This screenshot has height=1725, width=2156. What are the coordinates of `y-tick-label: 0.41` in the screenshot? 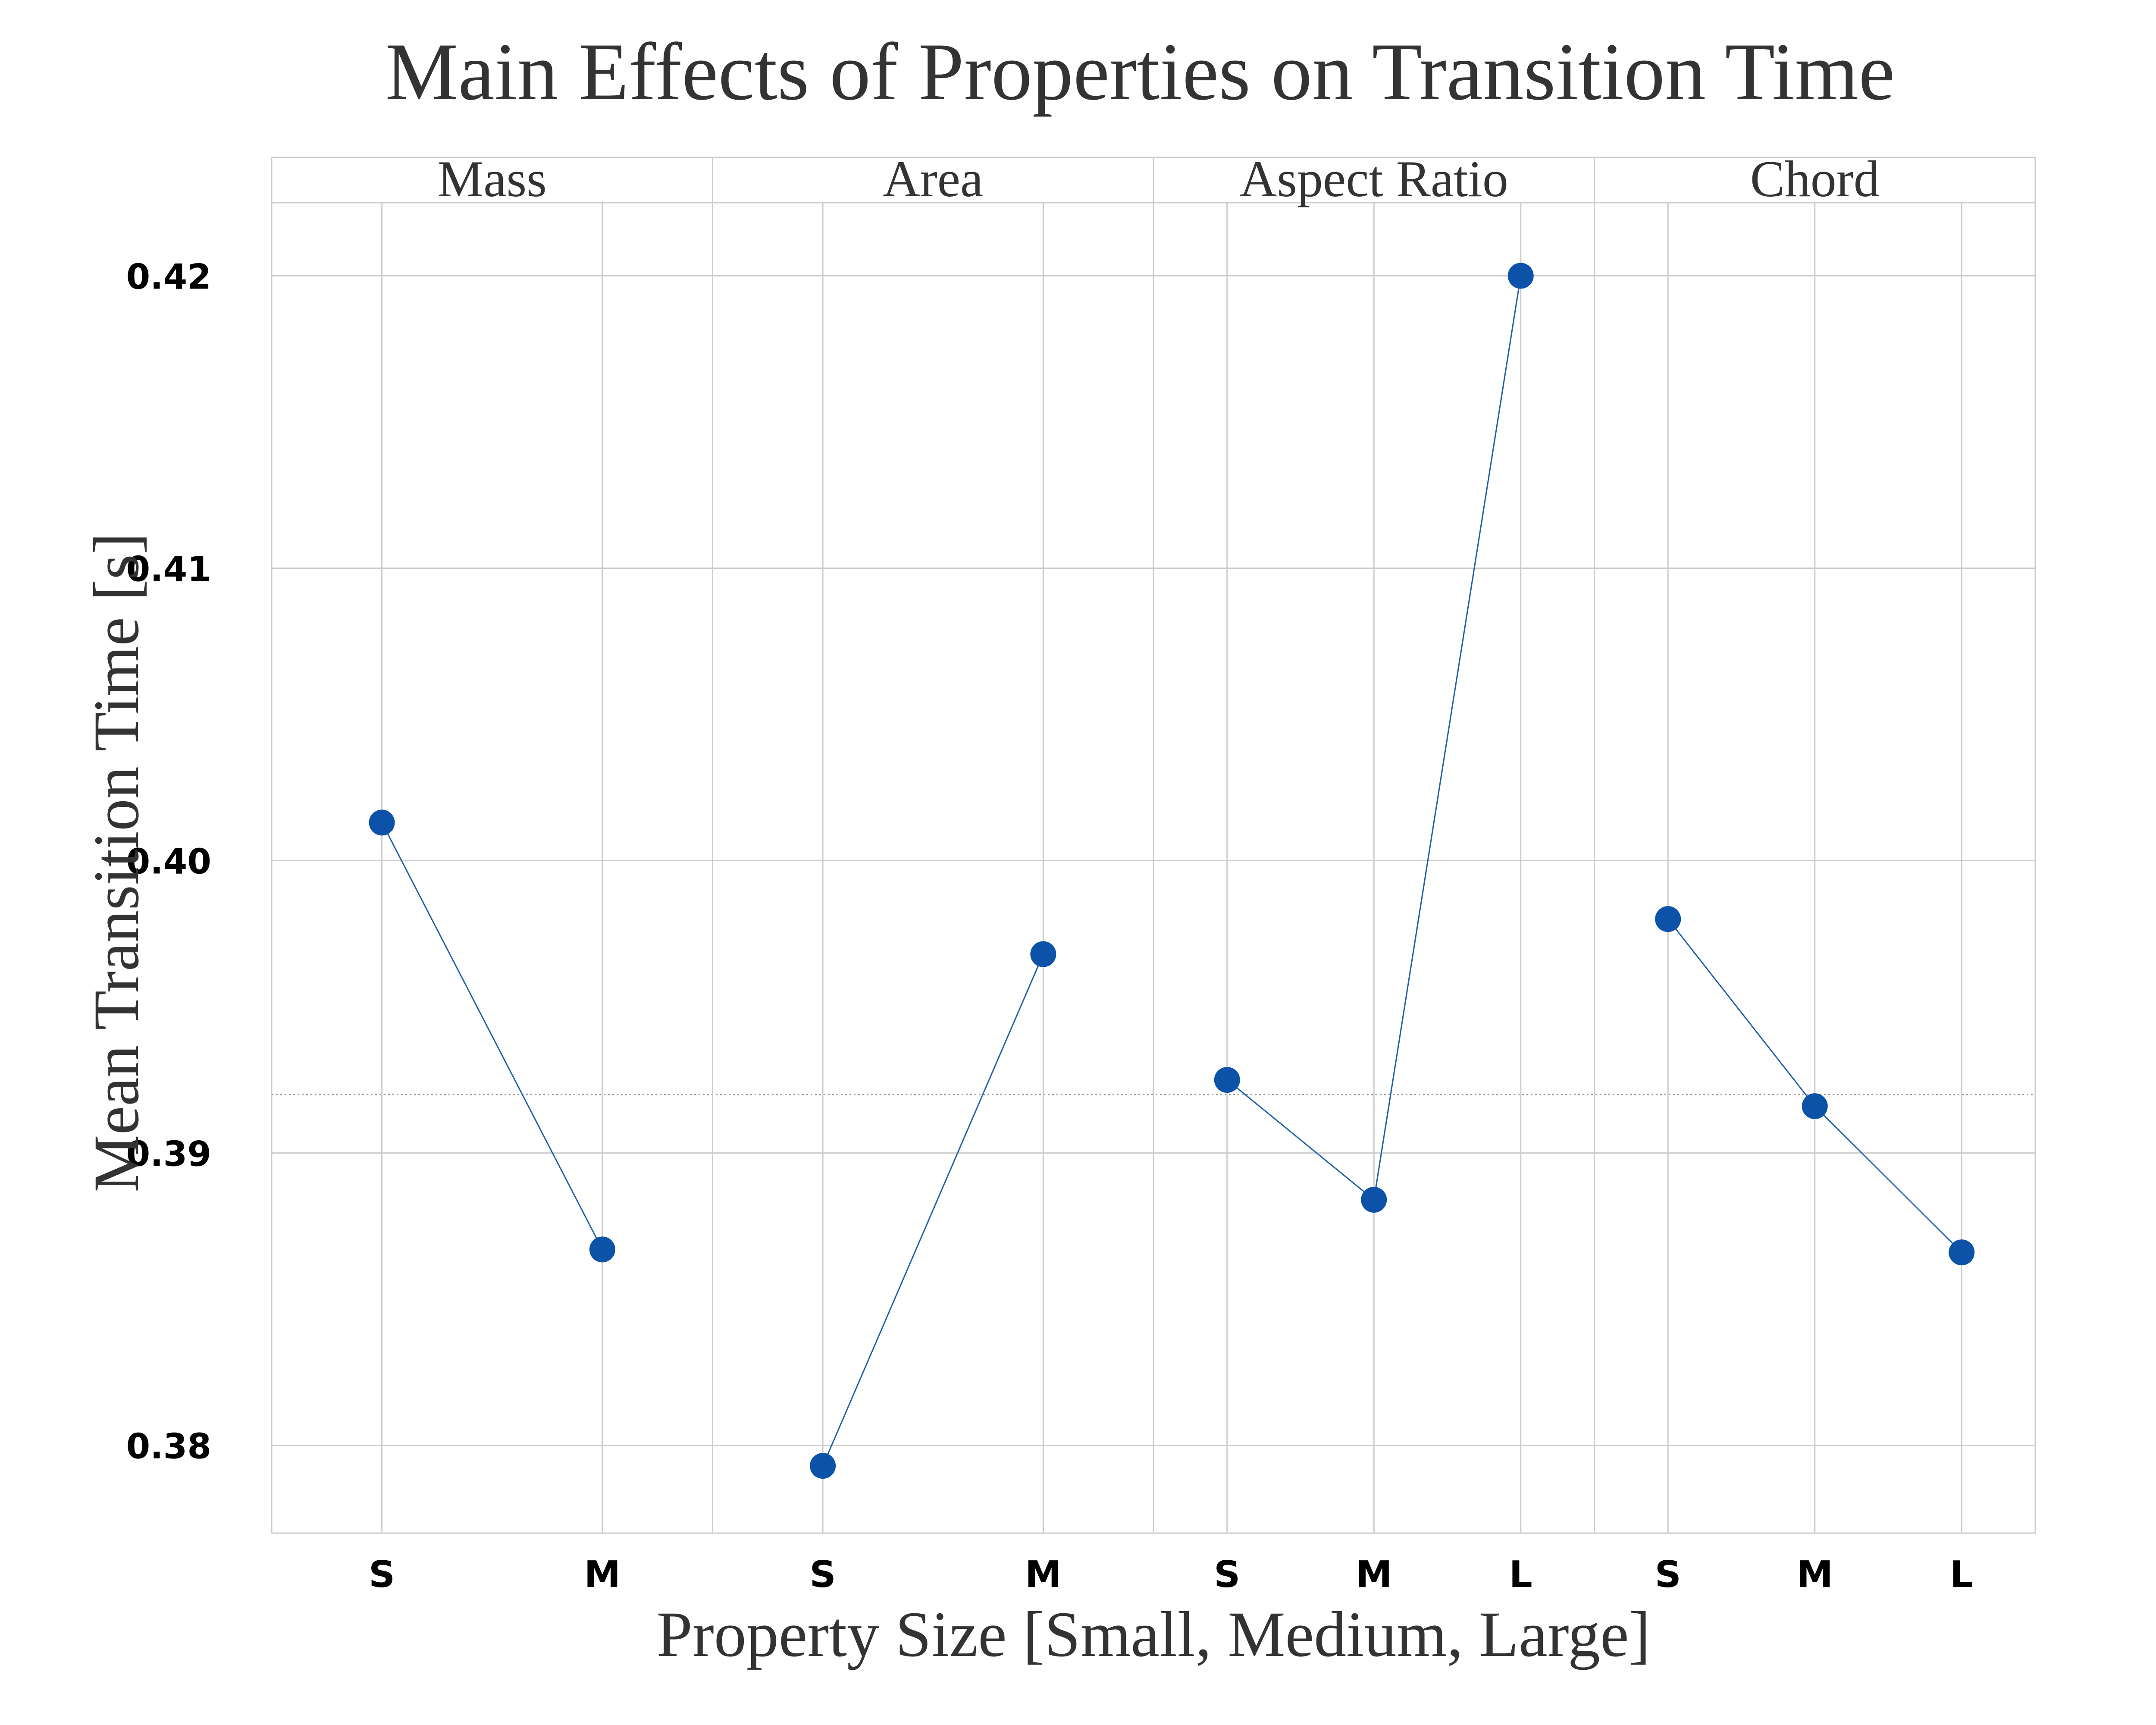 It's located at (168, 569).